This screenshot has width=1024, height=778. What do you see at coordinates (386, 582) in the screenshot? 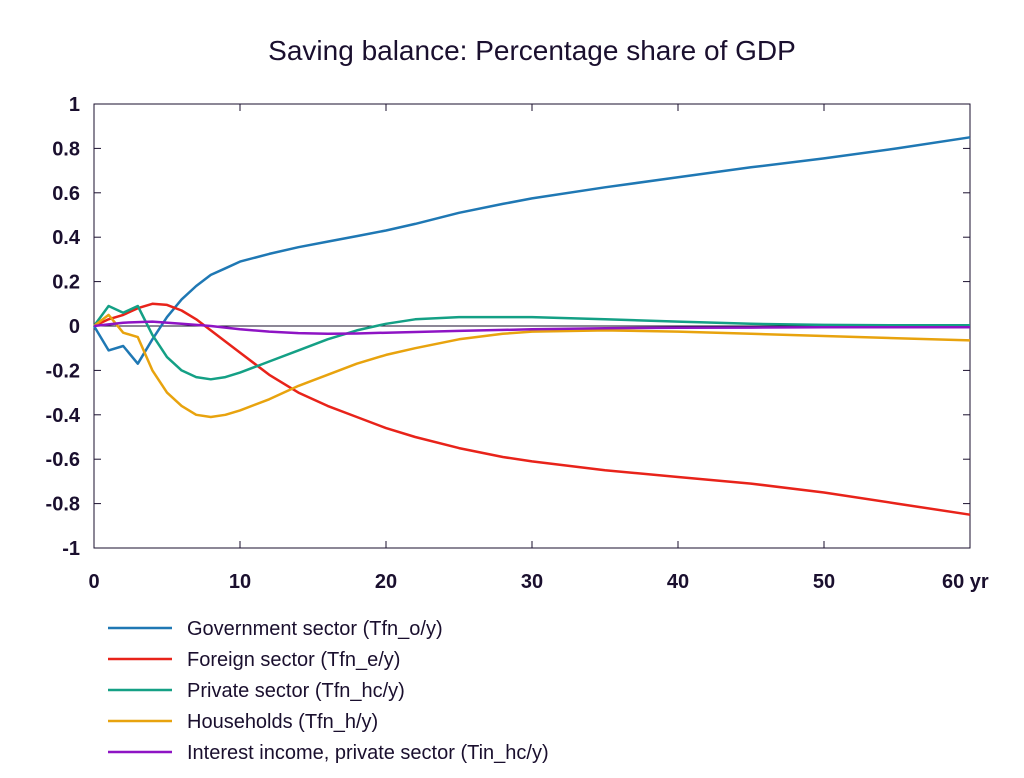
I see `x-tick-label: 20` at bounding box center [386, 582].